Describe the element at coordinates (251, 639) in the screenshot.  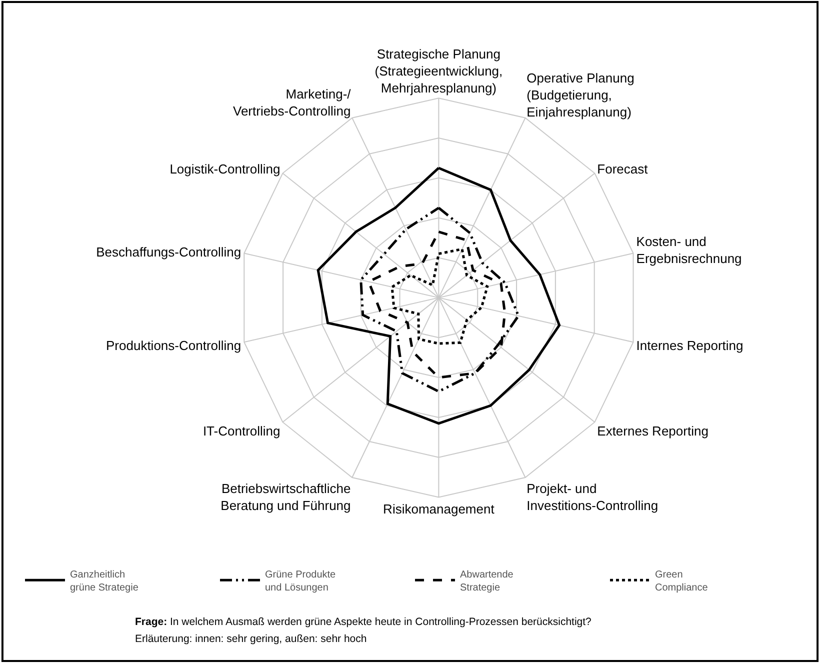
I see `text: Erläuterung: innen: sehr gering, außen: sehr hoch` at that location.